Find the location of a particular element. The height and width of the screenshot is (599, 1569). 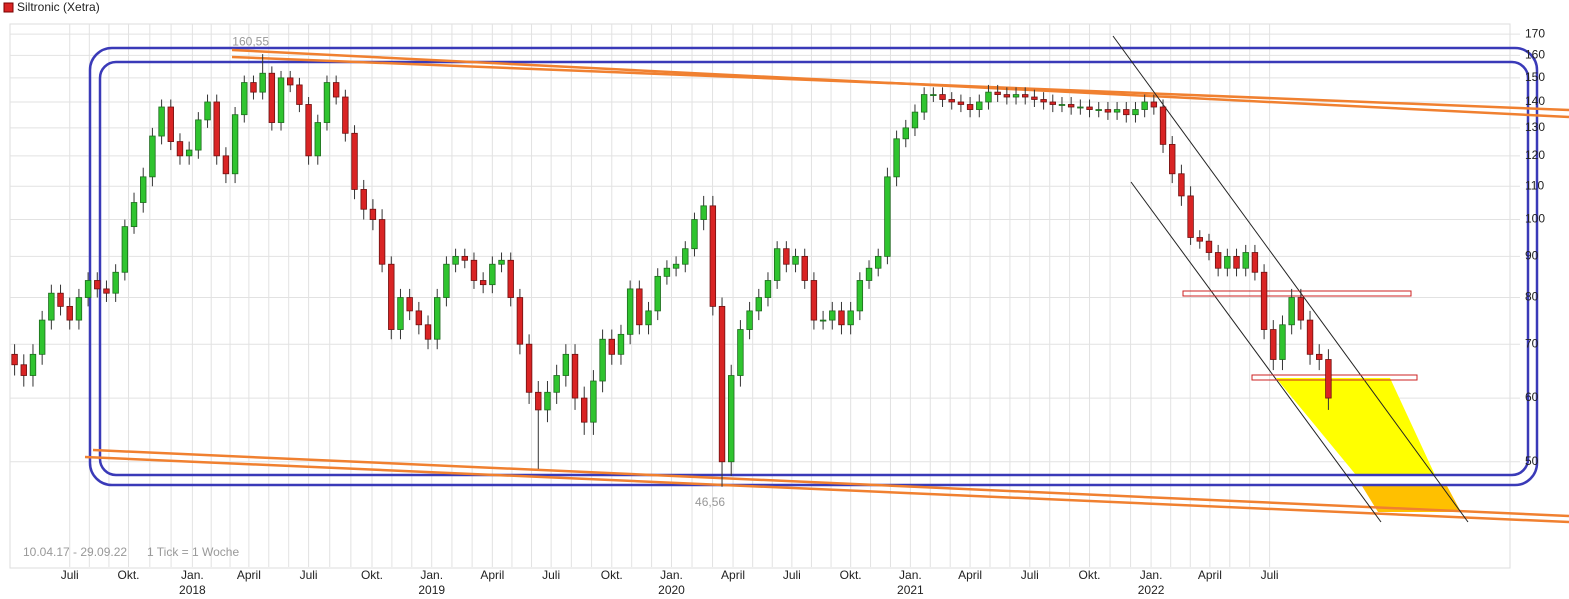

trend-line is located at coordinates (826, 489).